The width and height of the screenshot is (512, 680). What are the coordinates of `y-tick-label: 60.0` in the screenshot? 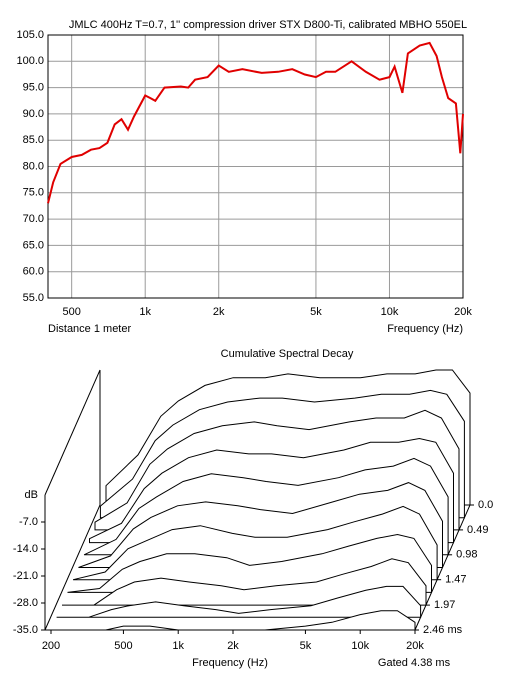 It's located at (33, 272).